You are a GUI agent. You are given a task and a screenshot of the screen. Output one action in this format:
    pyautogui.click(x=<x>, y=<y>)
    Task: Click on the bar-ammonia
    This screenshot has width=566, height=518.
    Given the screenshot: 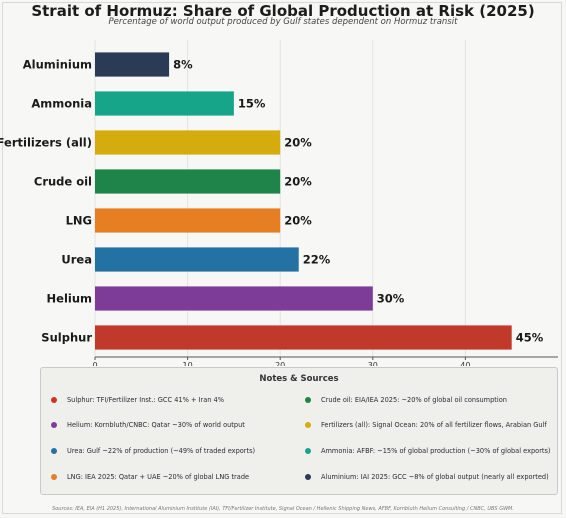 What is the action you would take?
    pyautogui.click(x=164, y=103)
    